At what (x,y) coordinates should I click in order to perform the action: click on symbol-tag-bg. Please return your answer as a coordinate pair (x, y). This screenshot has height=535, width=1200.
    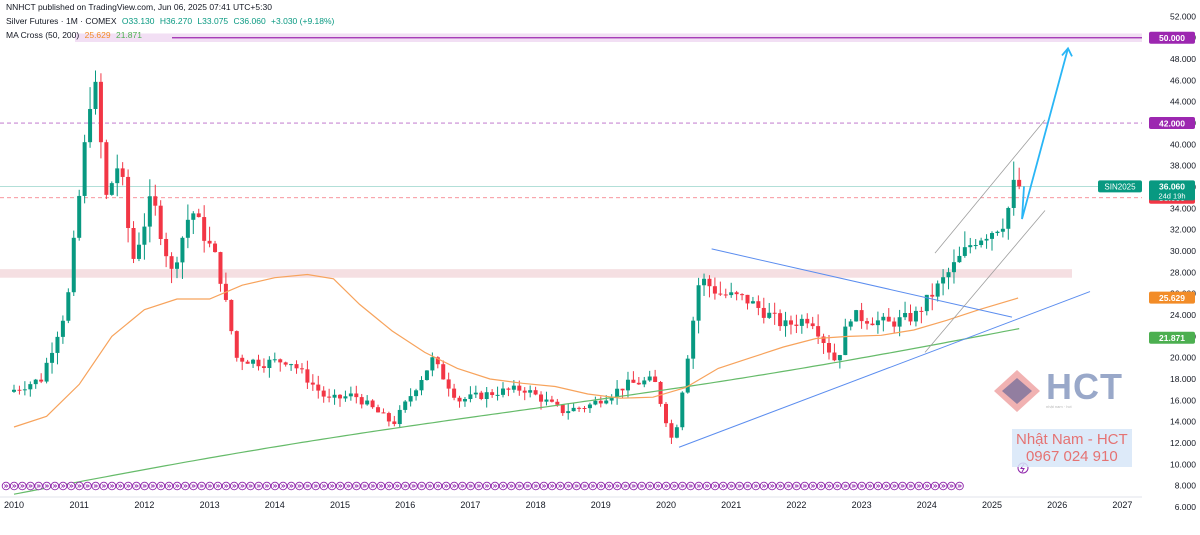
    Looking at the image, I should click on (1120, 186).